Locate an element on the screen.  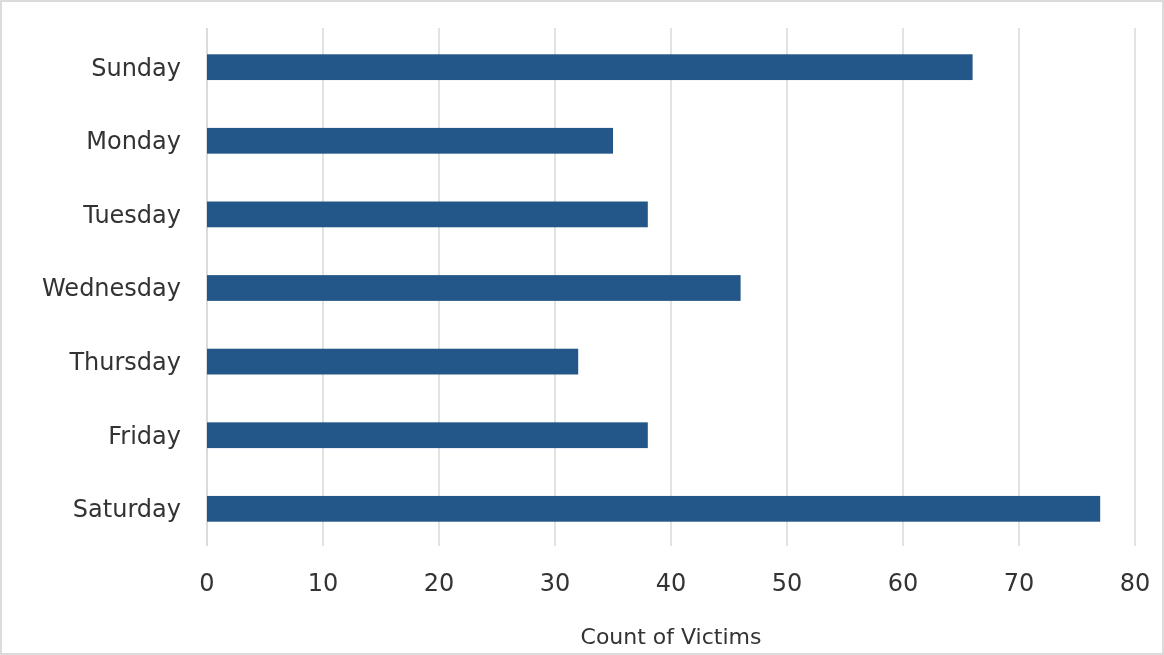
x-axis-title: Count of Victims is located at coordinates (671, 636).